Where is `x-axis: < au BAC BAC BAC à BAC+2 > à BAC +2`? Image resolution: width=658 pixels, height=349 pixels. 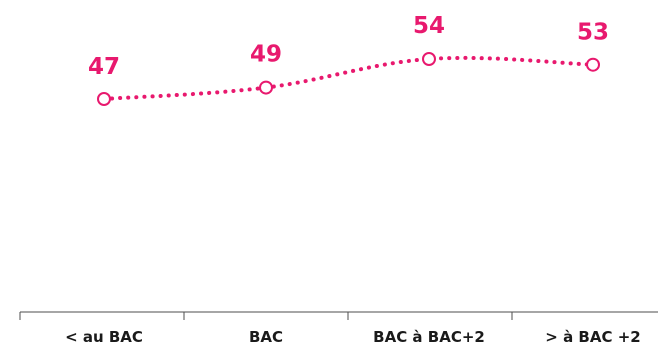
x-axis: < au BAC BAC BAC à BAC+2 > à BAC +2 is located at coordinates (338, 328).